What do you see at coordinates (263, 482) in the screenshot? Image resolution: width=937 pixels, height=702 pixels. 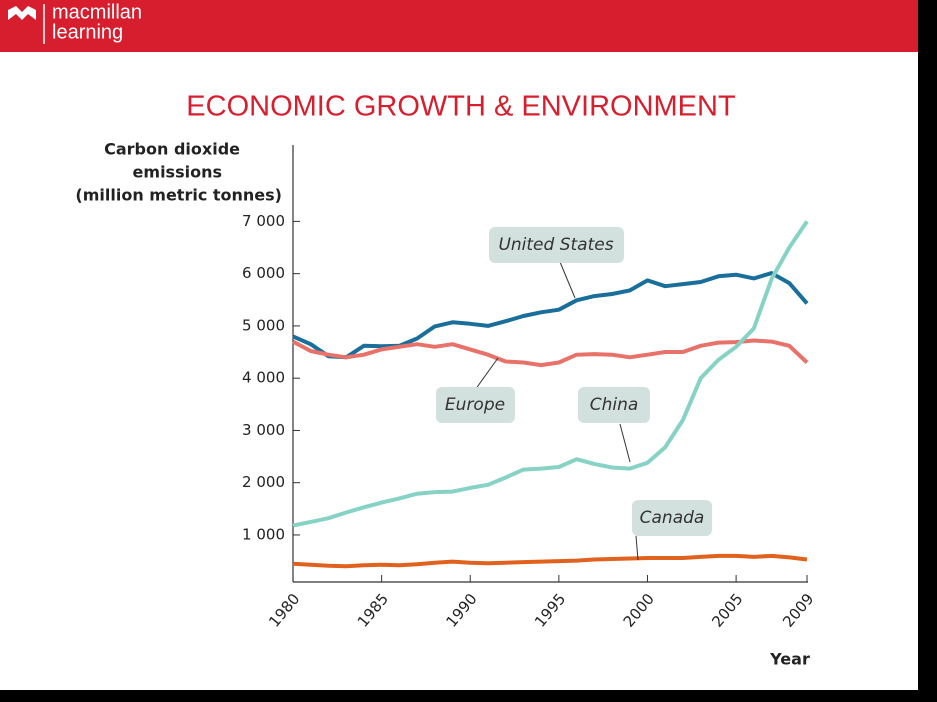 I see `y-tick-label: 2 000` at bounding box center [263, 482].